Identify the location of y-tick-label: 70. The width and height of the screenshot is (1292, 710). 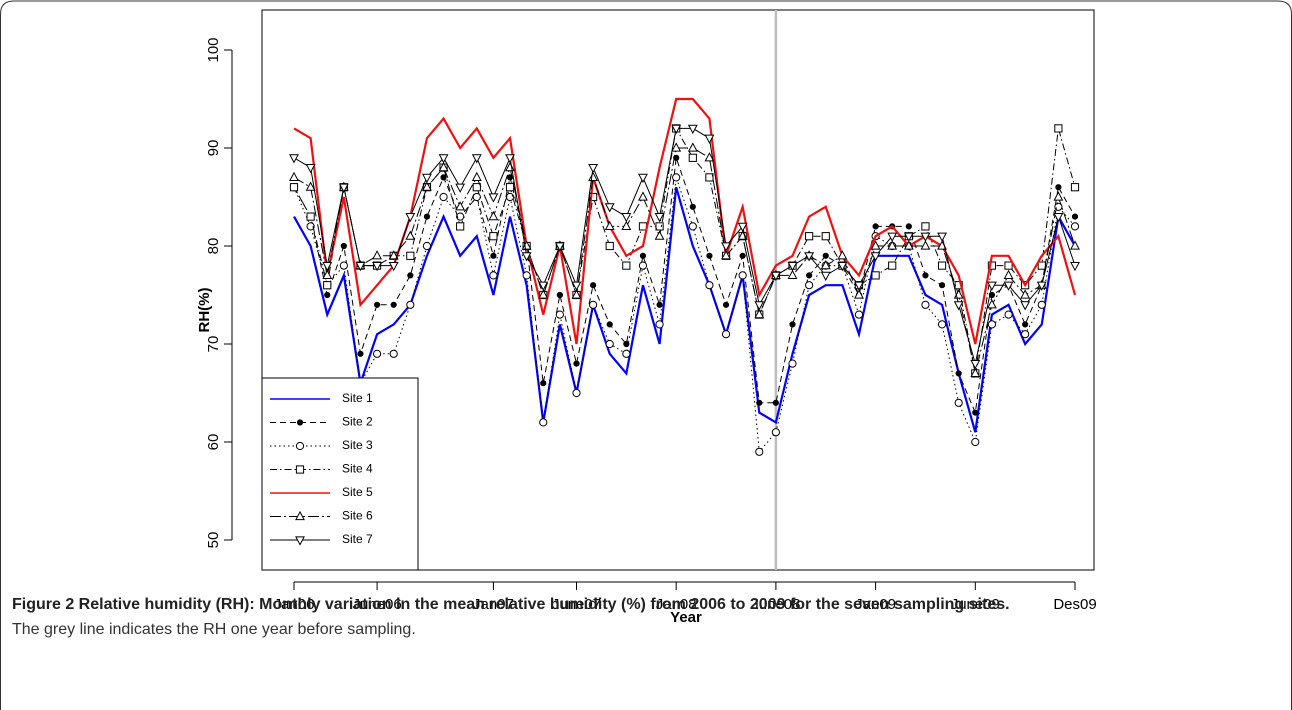
(213, 344).